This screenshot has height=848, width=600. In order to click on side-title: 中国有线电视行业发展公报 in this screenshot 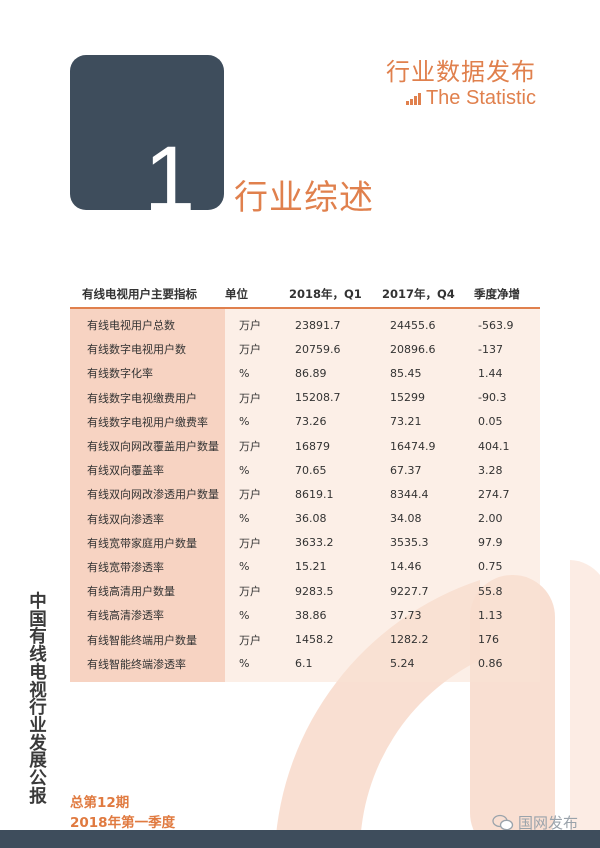, I will do `click(38, 699)`.